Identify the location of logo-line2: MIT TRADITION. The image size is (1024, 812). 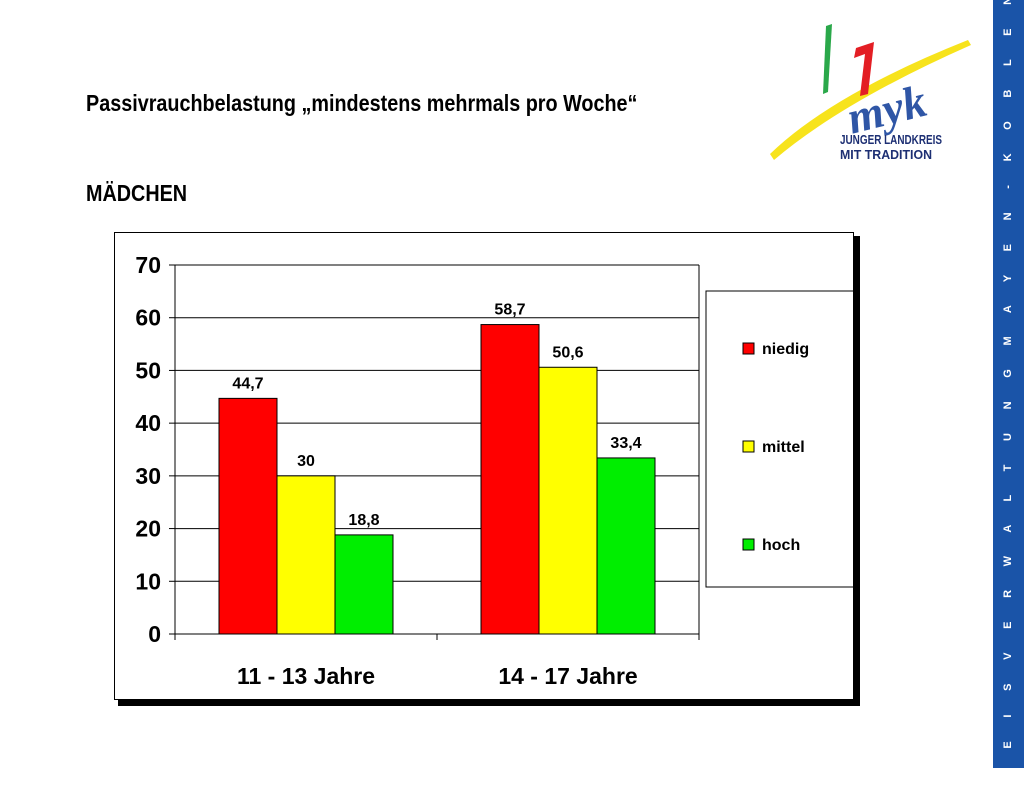
(886, 154).